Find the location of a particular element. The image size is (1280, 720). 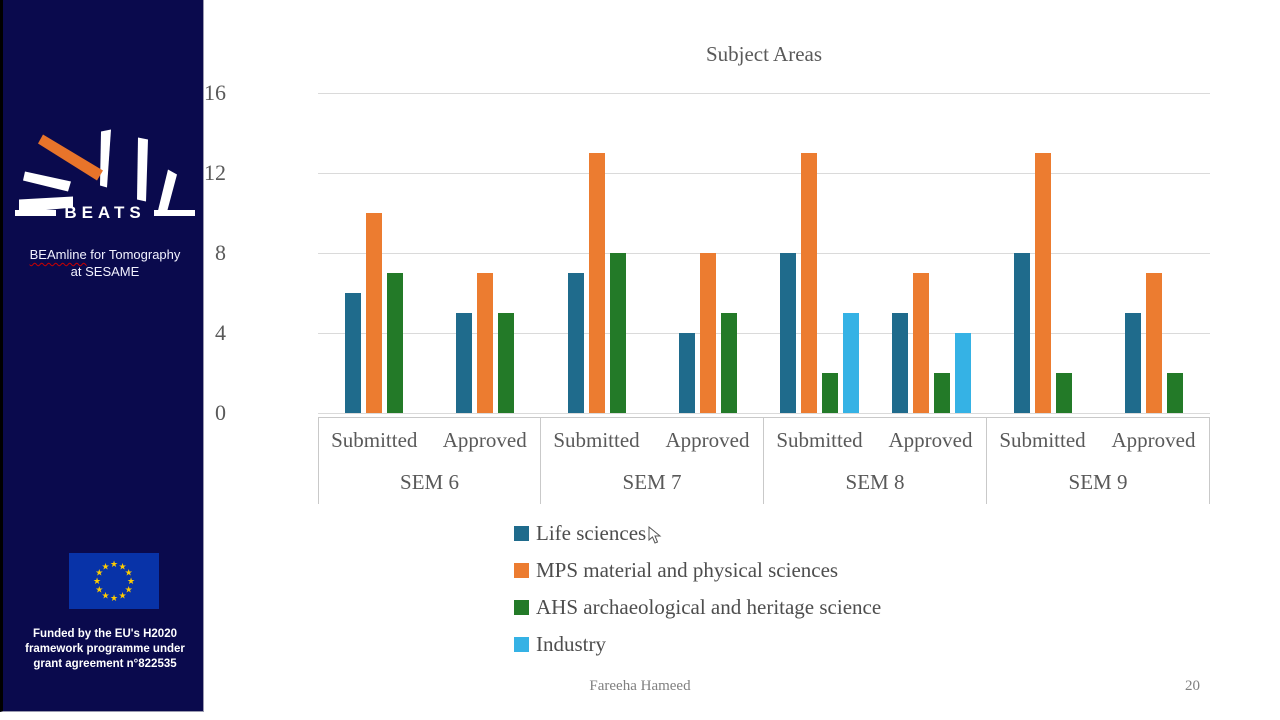

group-label: SEM 9 is located at coordinates (1098, 482).